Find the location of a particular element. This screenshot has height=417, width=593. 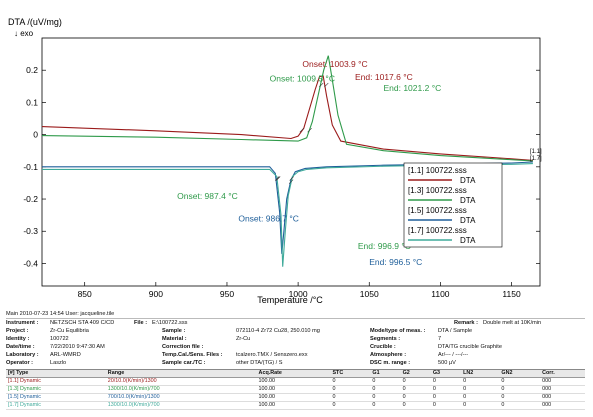

table-cell: [1.1] Dynamic is located at coordinates (56, 381).